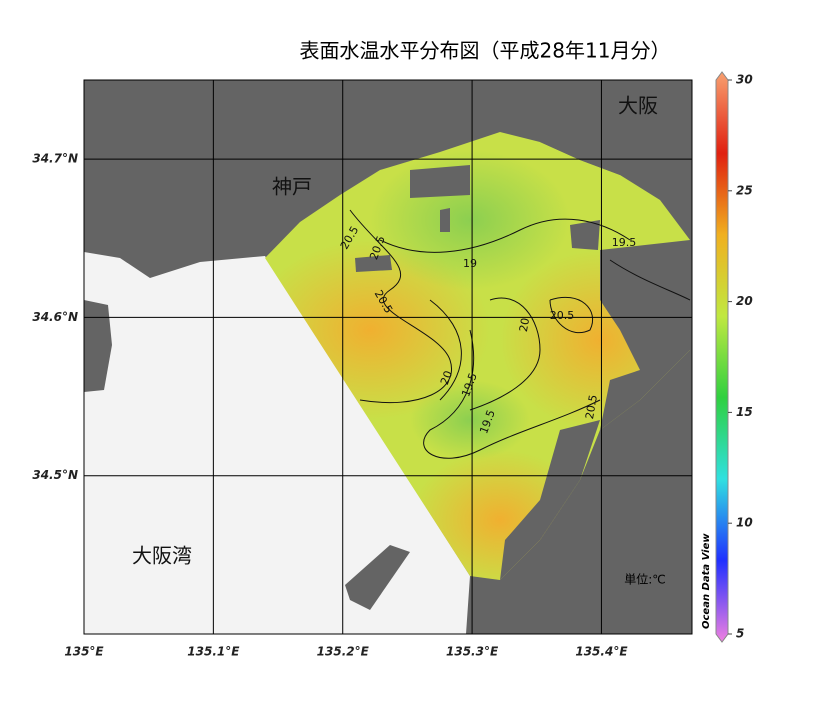 This screenshot has height=703, width=814. Describe the element at coordinates (624, 242) in the screenshot. I see `contour-label: 19.5` at that location.